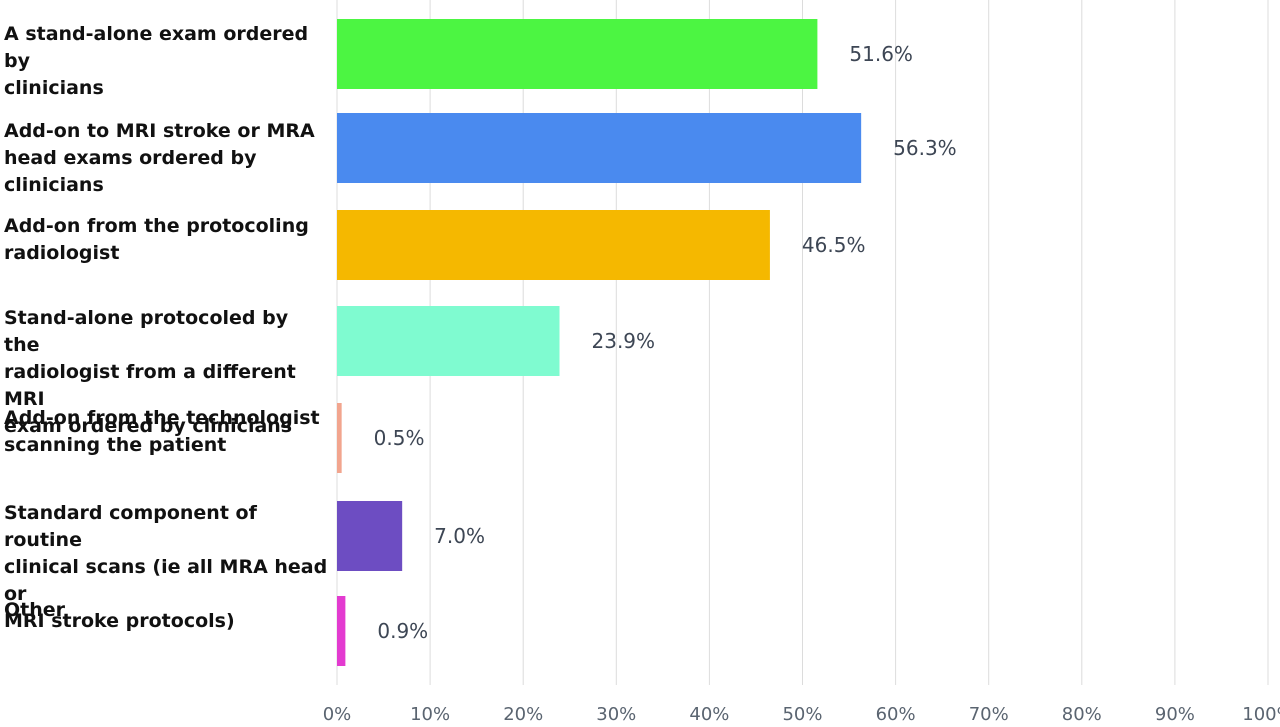 The image size is (1280, 727). I want to click on x-tick-label: 70%, so click(989, 714).